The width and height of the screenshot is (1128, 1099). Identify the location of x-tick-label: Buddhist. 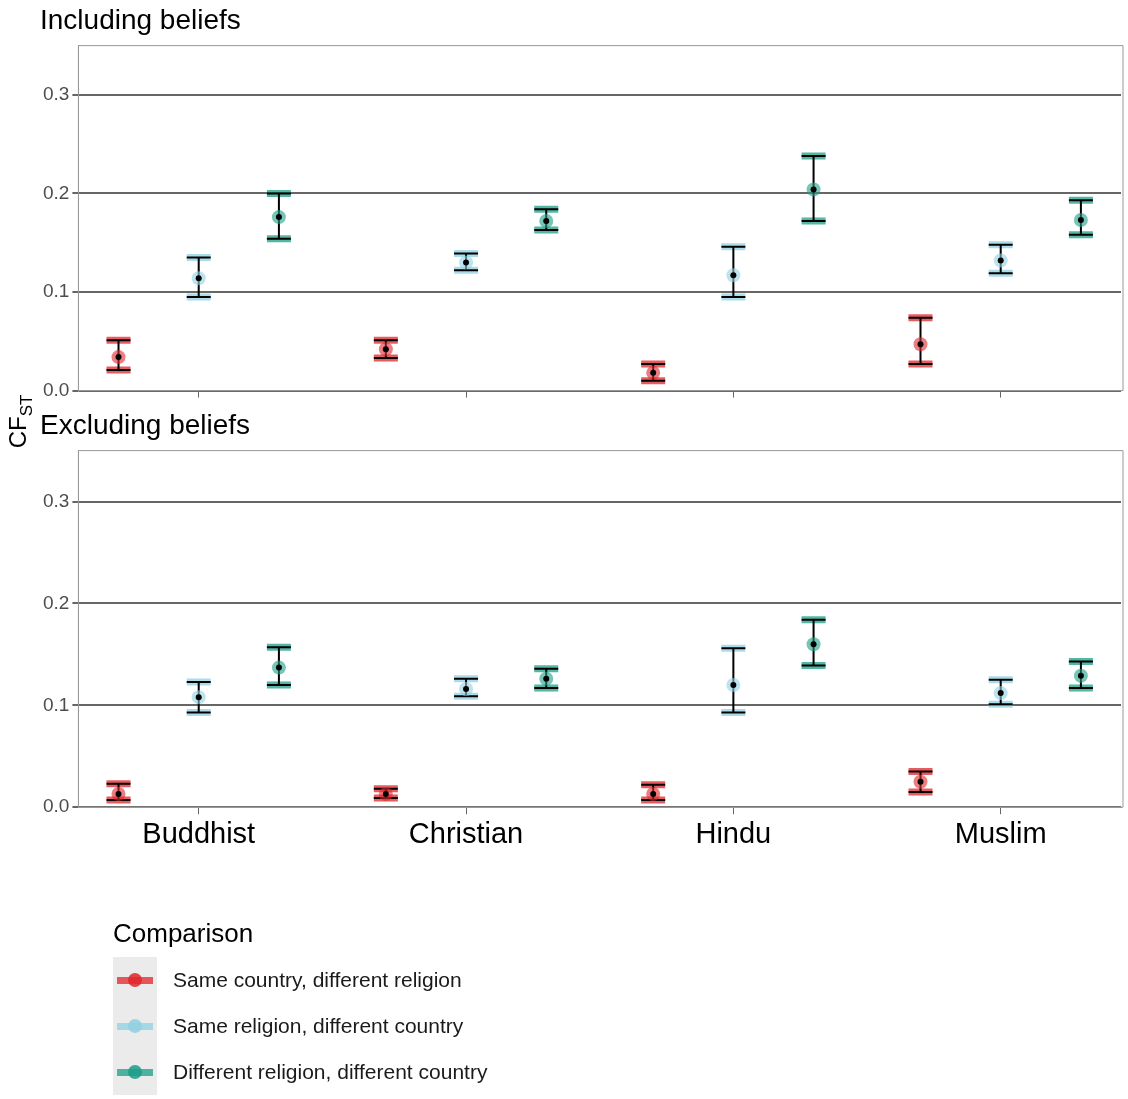
(199, 832).